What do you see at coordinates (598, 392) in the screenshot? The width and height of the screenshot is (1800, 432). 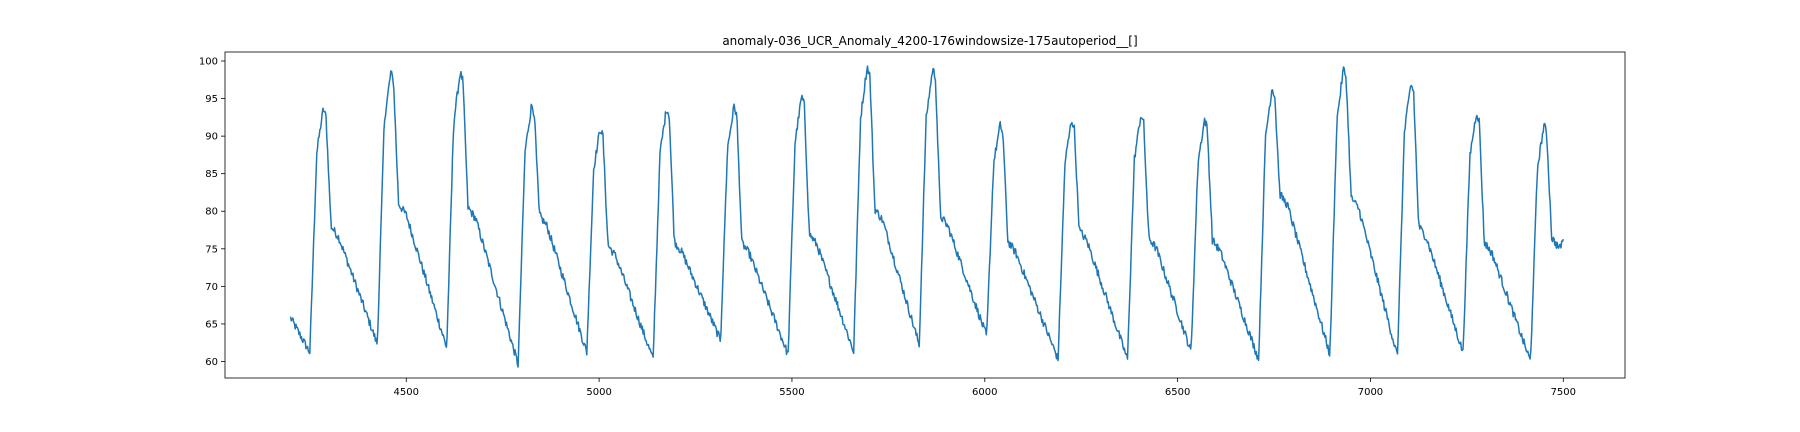 I see `x-tick-label: 5000` at bounding box center [598, 392].